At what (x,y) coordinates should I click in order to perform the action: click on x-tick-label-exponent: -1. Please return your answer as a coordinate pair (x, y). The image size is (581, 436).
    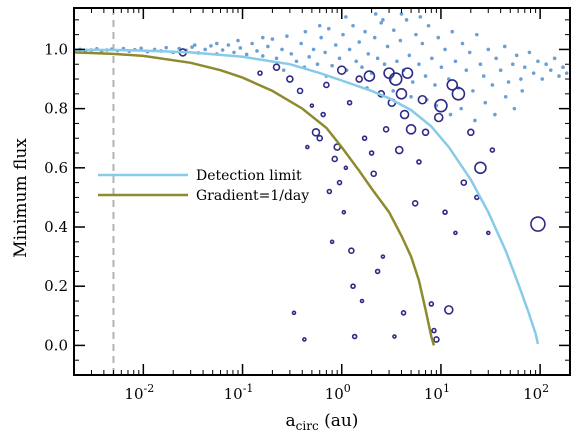
    Looking at the image, I should click on (248, 388).